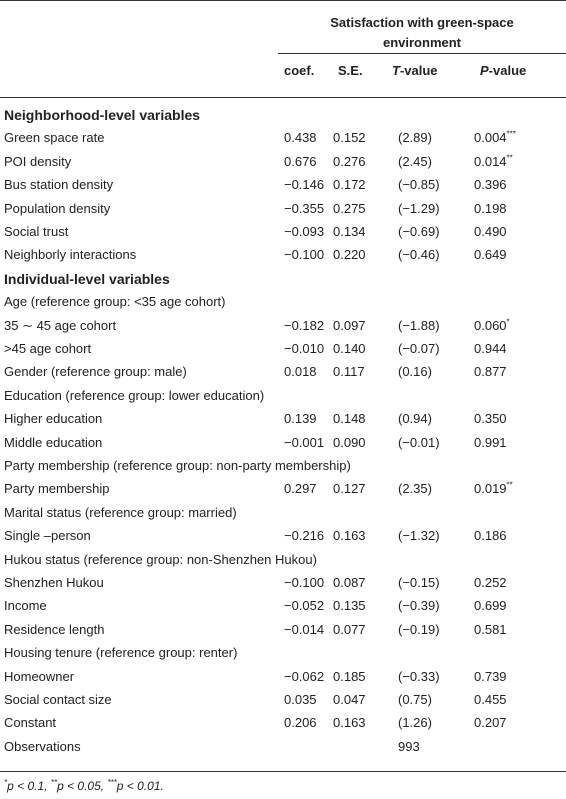  Describe the element at coordinates (415, 70) in the screenshot. I see `column-header-t-value: T-value` at that location.